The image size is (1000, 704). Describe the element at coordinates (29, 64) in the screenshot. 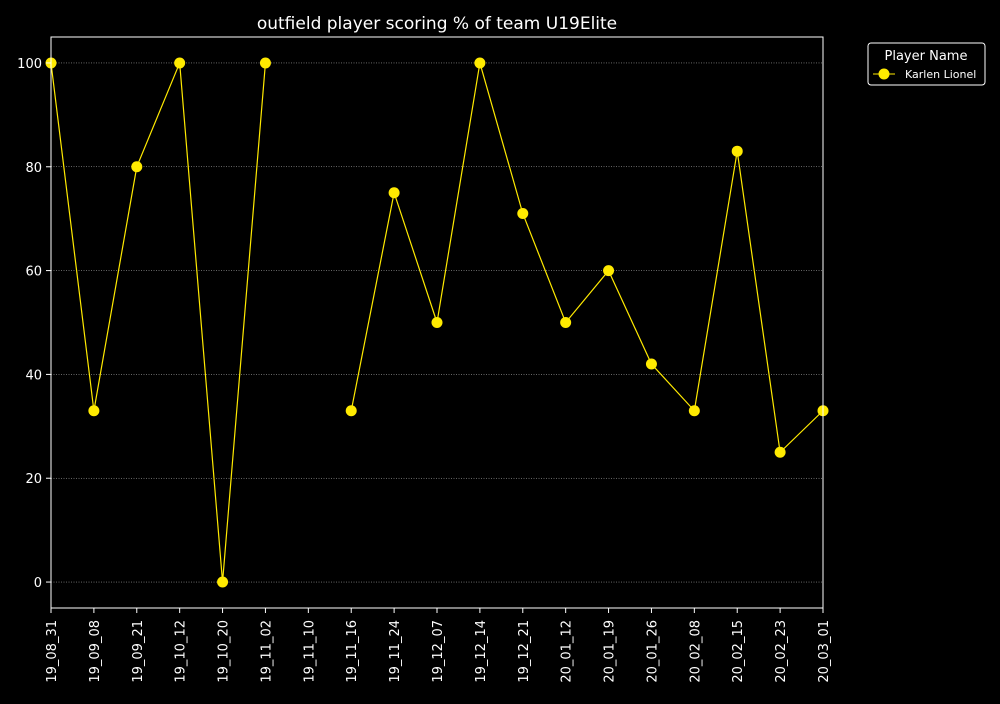

I see `y-tick-label: 100` at that location.